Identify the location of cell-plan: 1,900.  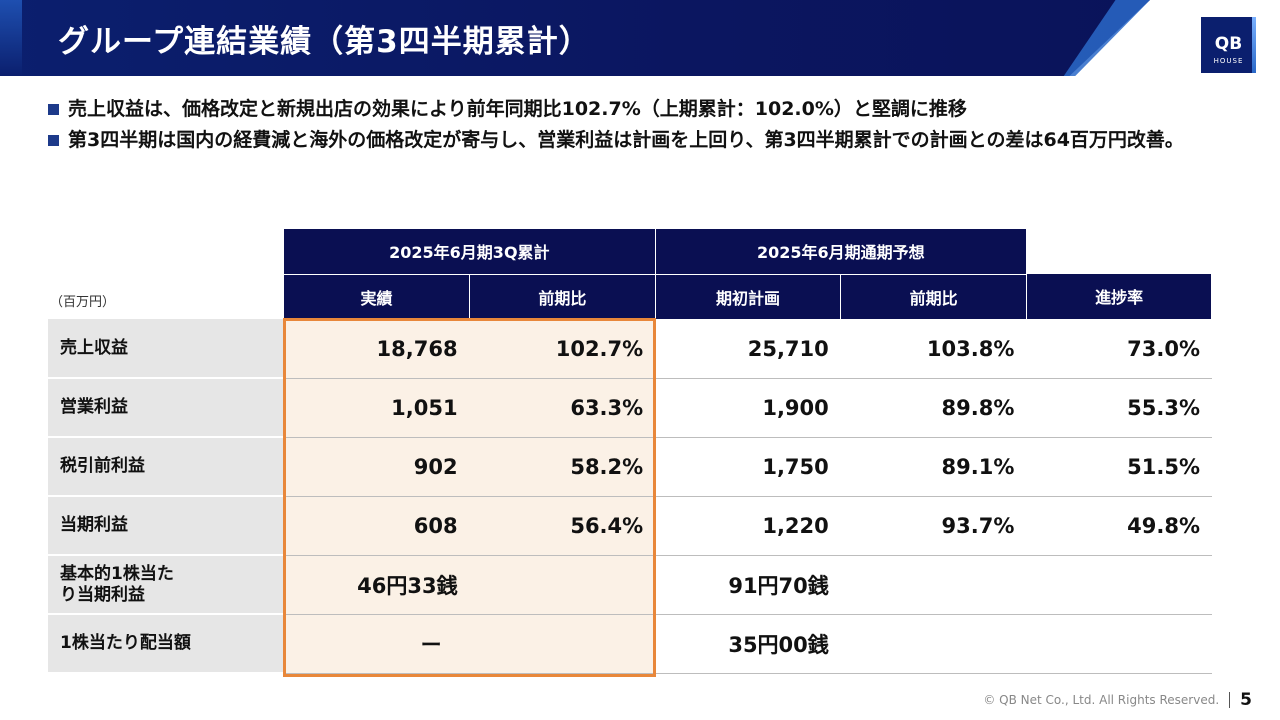
(748, 408).